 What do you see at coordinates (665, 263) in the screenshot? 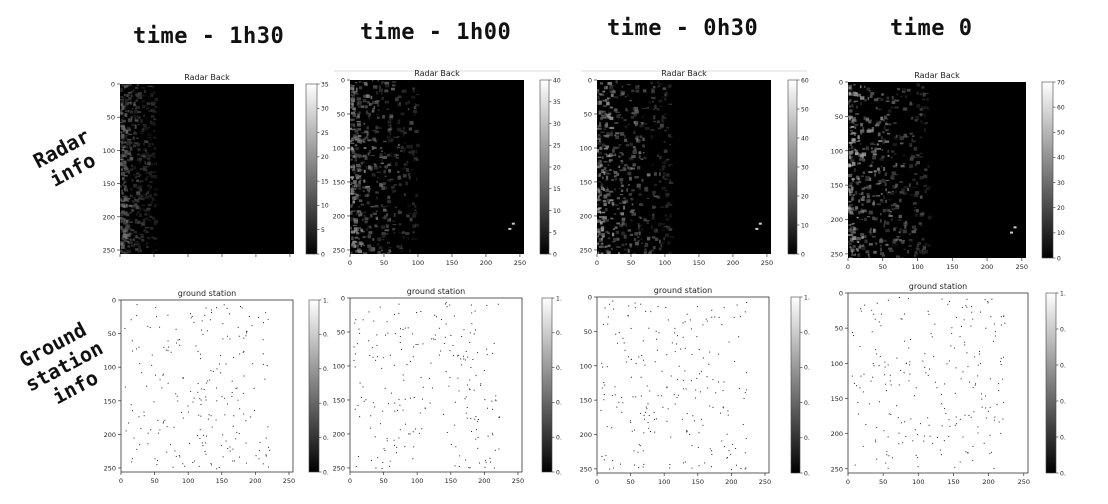
I see `radar-3-xtick-label: 100` at bounding box center [665, 263].